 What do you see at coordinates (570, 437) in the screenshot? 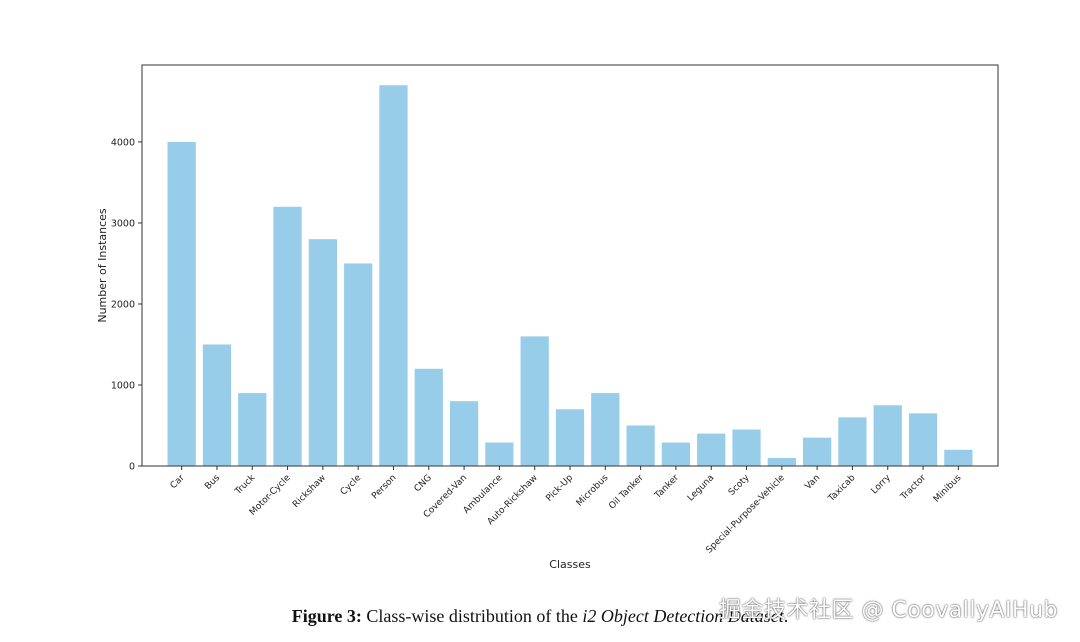
I see `bar-pick-up` at bounding box center [570, 437].